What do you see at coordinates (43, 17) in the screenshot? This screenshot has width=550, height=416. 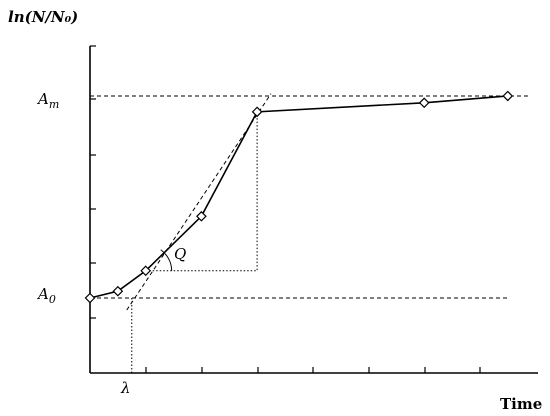 I see `y-axis-label: ln(N/N₀)` at bounding box center [43, 17].